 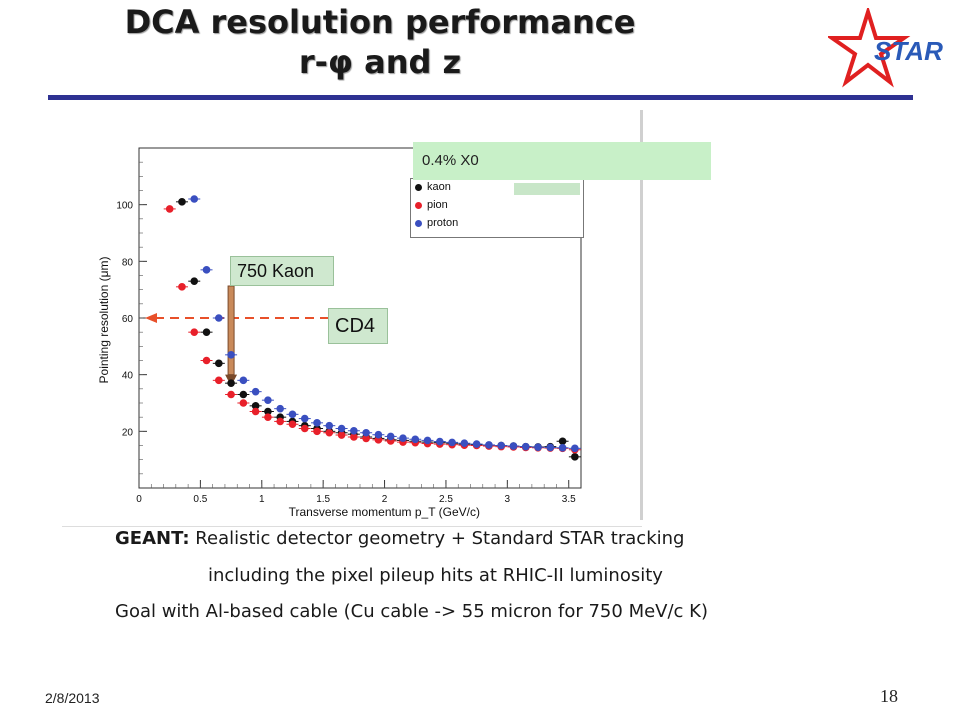 What do you see at coordinates (151, 318) in the screenshot?
I see `cd4-arrow-head` at bounding box center [151, 318].